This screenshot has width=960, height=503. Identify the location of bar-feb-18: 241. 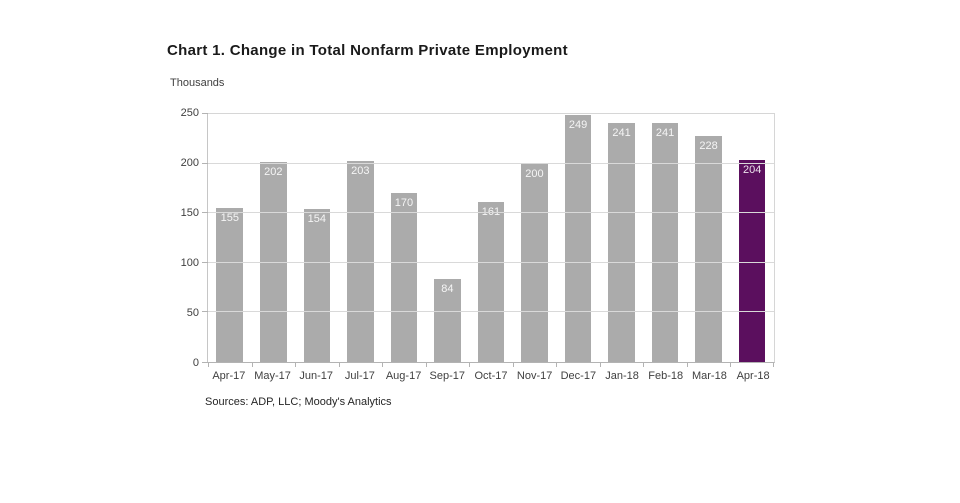
(665, 242).